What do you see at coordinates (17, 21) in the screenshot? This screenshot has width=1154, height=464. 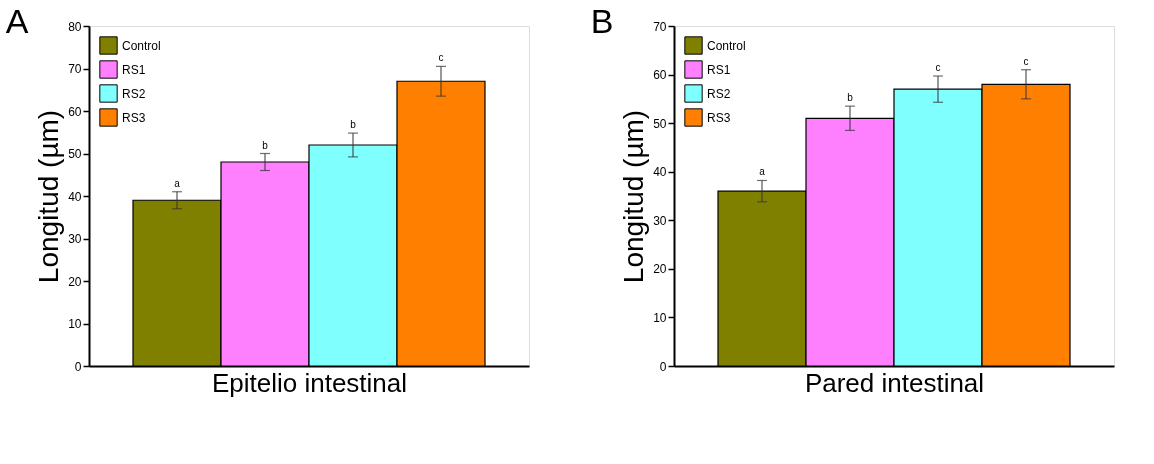 I see `chart-title: A` at bounding box center [17, 21].